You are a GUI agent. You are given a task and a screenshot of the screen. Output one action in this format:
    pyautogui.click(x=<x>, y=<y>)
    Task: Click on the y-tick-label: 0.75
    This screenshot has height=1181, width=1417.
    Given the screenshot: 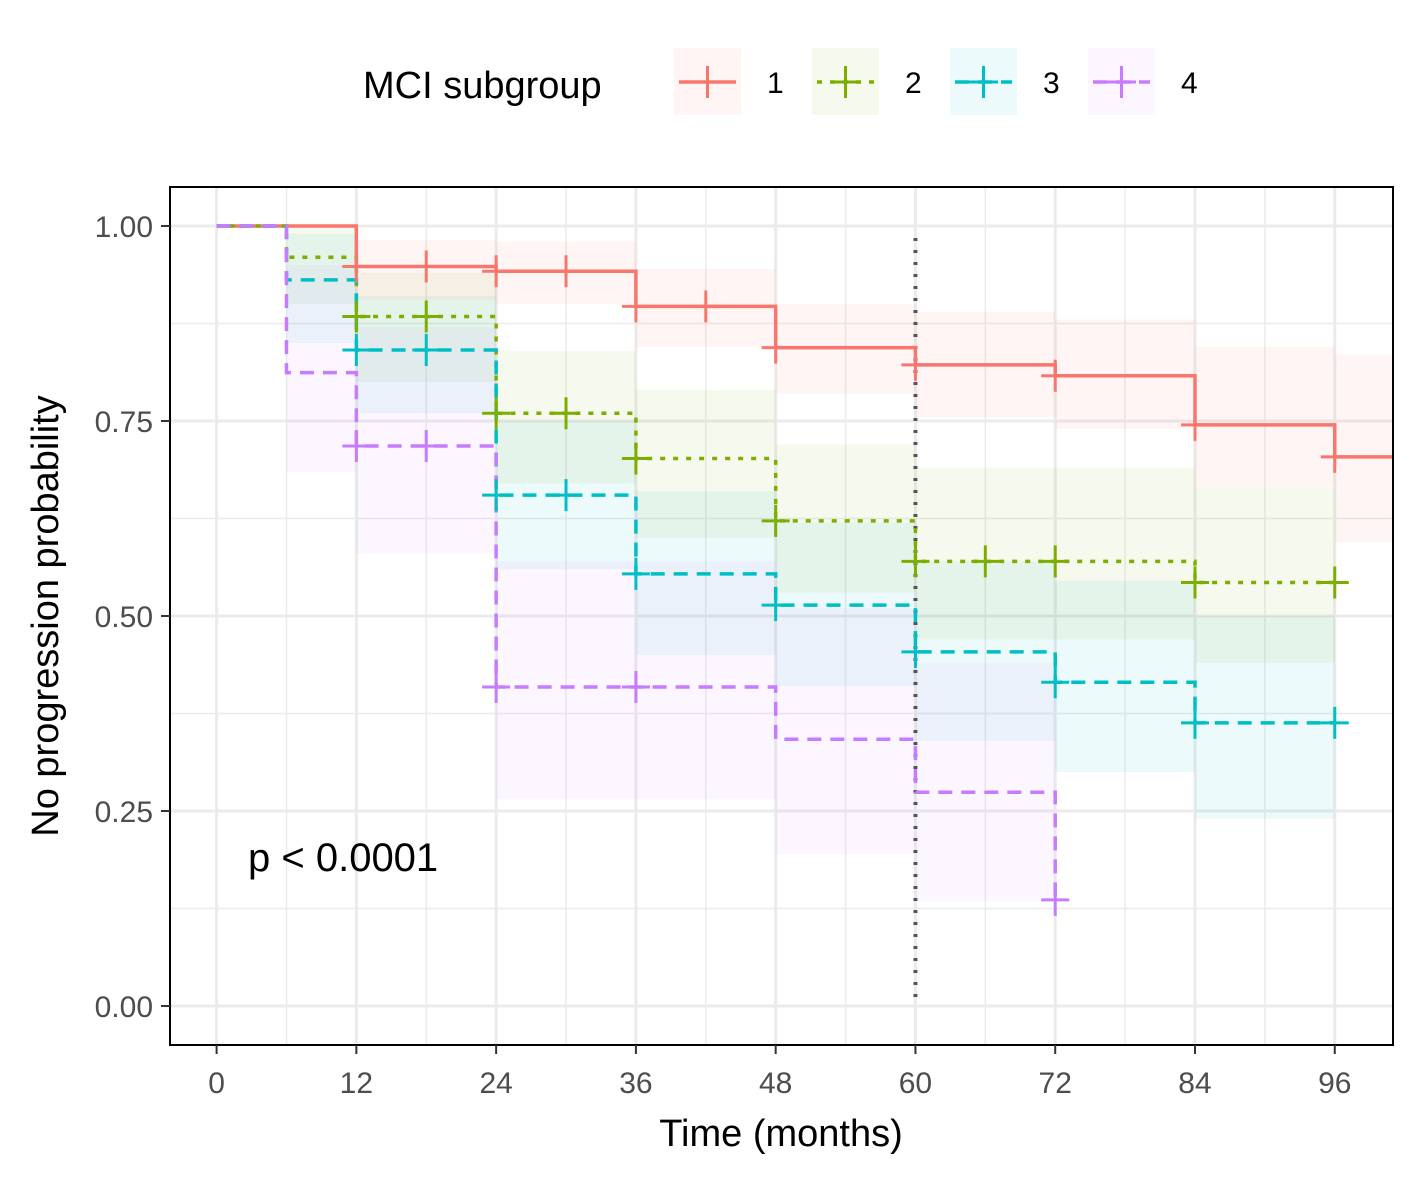 What is the action you would take?
    pyautogui.click(x=124, y=422)
    